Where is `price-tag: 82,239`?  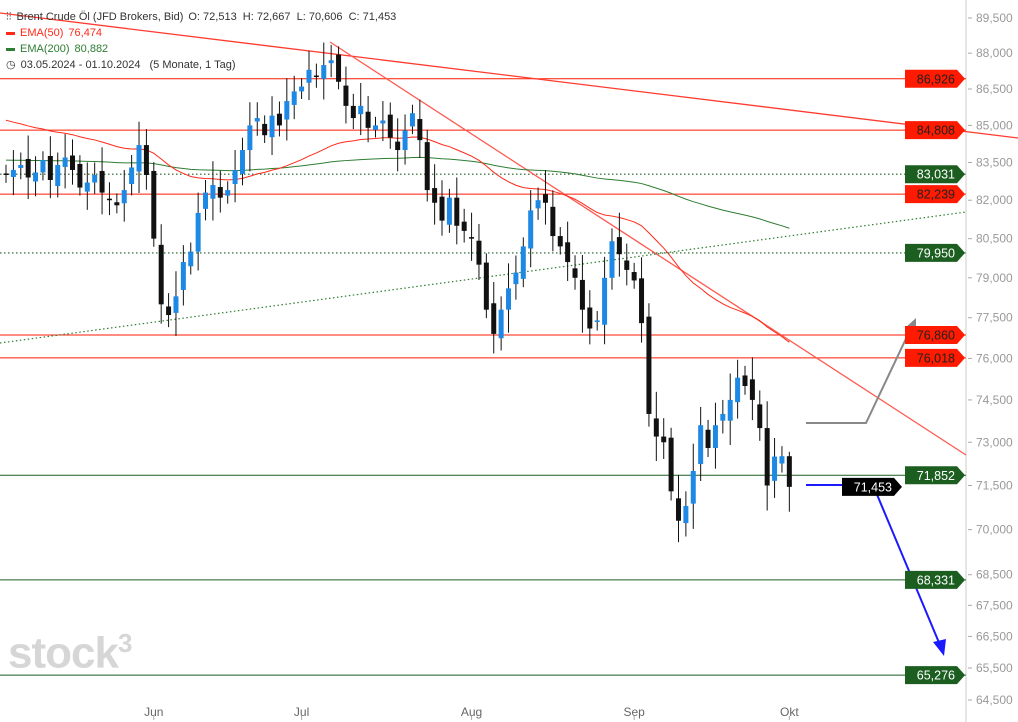 price-tag: 82,239 is located at coordinates (935, 194).